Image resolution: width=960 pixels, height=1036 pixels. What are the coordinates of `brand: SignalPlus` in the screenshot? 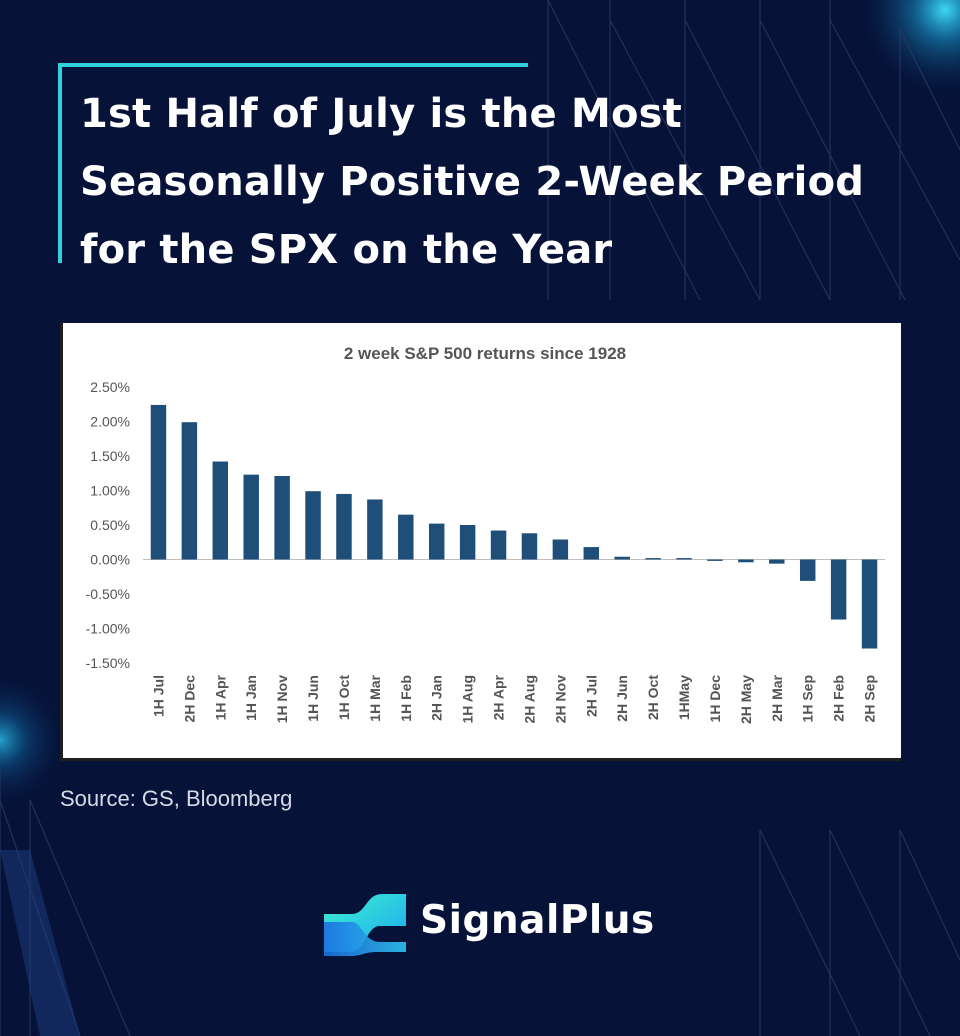 It's located at (488, 925).